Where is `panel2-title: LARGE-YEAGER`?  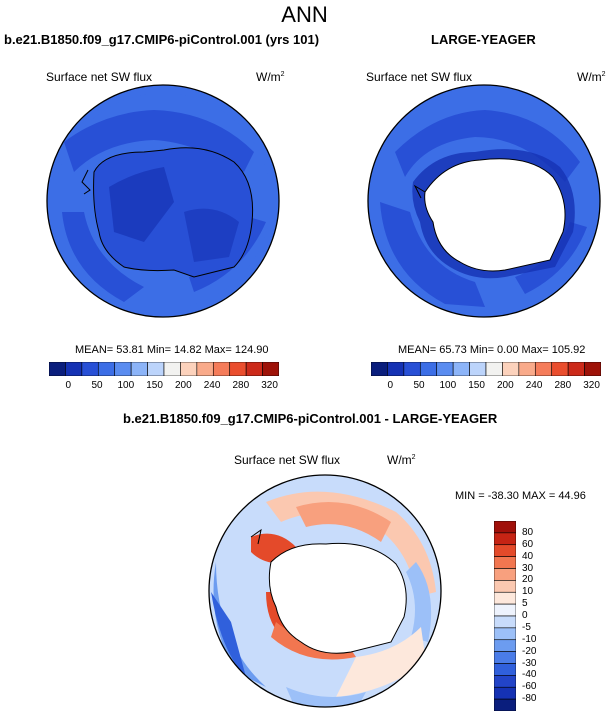
panel2-title: LARGE-YEAGER is located at coordinates (483, 39).